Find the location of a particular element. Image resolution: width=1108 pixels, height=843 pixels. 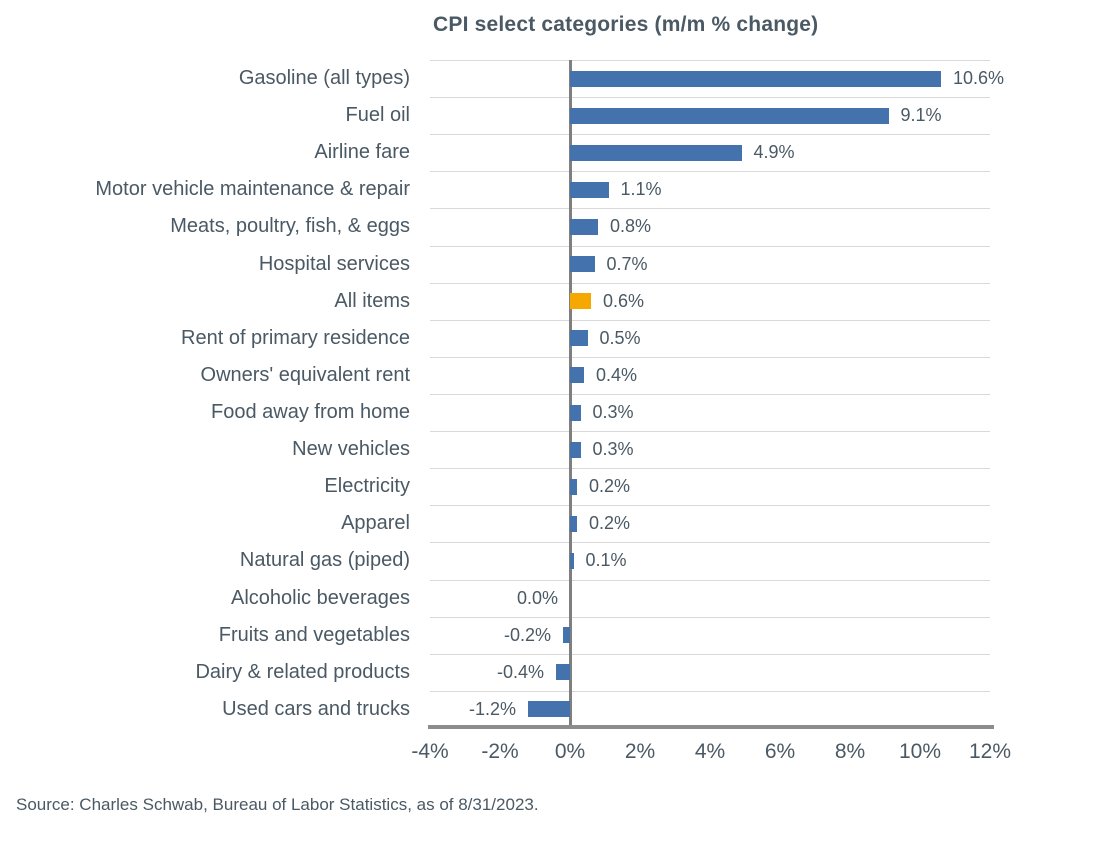

bar-rent-of-primary-residence is located at coordinates (579, 338).